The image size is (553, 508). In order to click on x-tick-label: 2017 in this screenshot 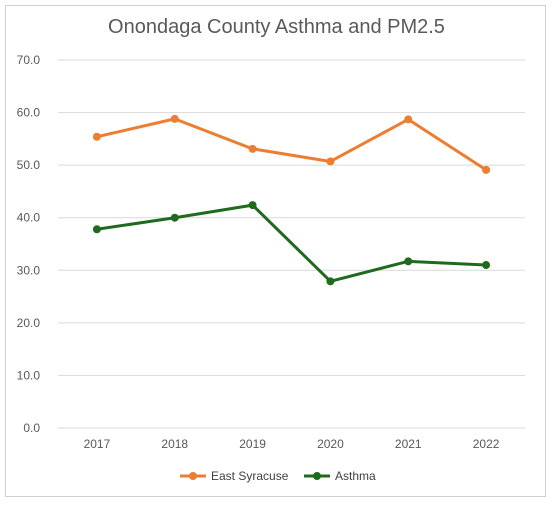, I will do `click(97, 444)`.